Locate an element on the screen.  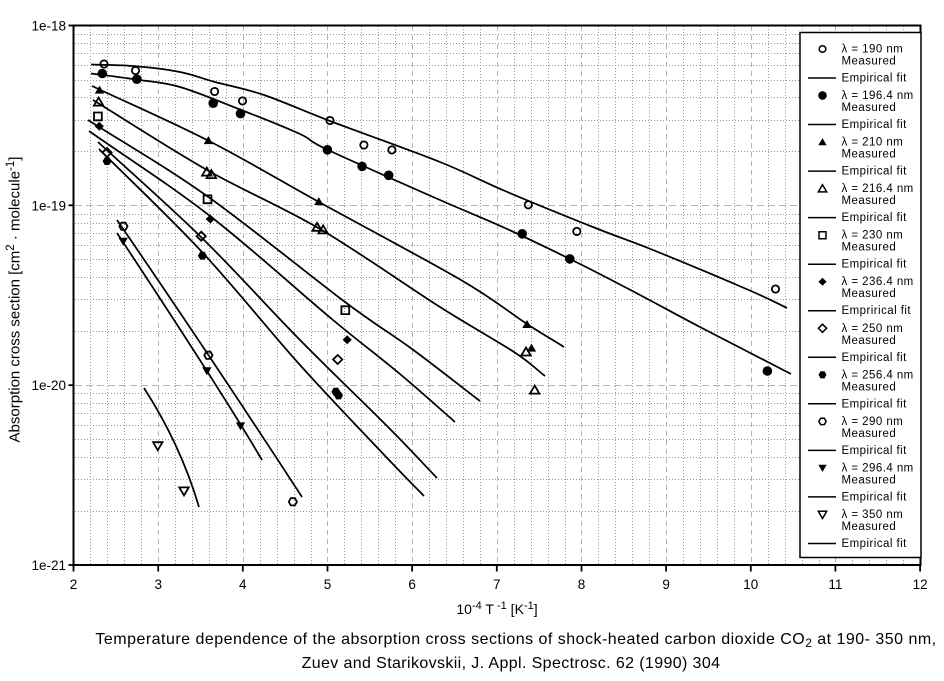
svg-text: λ = 350 nm is located at coordinates (873, 515).